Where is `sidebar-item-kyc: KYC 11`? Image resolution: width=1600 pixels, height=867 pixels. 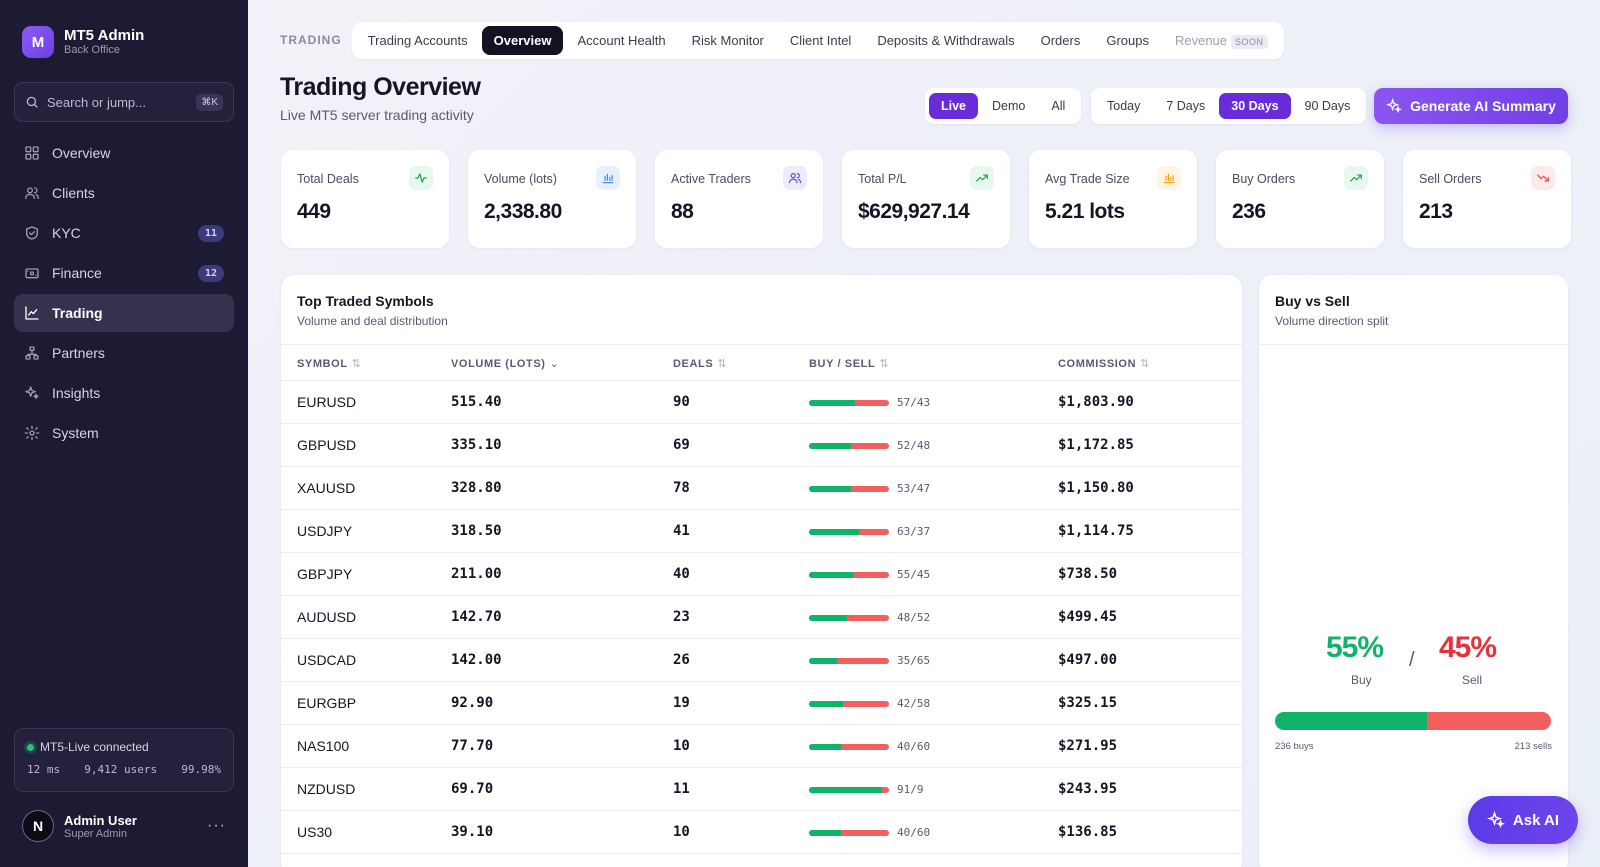
sidebar-item-kyc: KYC 11 is located at coordinates (124, 233).